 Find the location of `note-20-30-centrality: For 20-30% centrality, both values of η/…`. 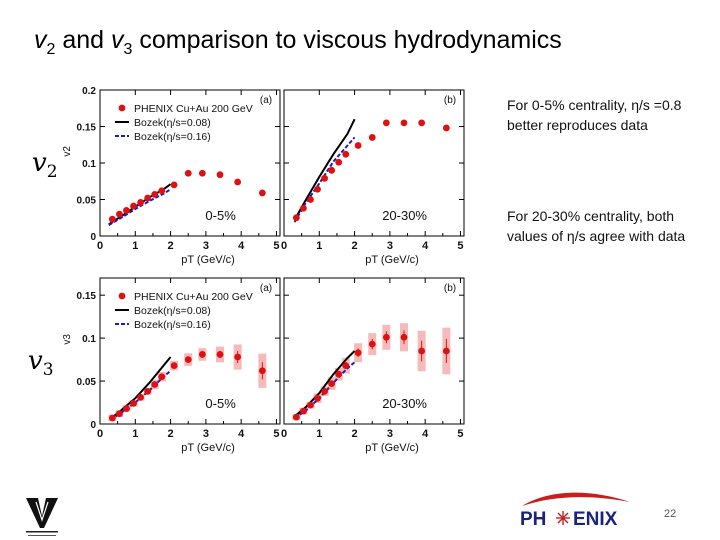

note-20-30-centrality: For 20-30% centrality, both values of η/… is located at coordinates (596, 226).